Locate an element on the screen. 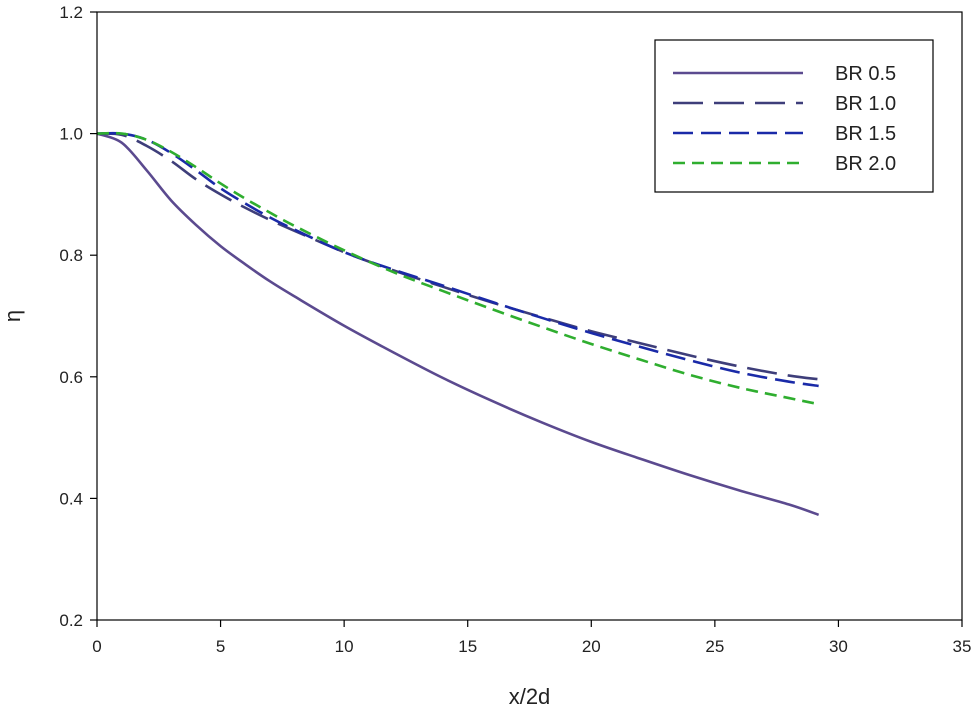  y-tick-label: 0.8 is located at coordinates (71, 255).